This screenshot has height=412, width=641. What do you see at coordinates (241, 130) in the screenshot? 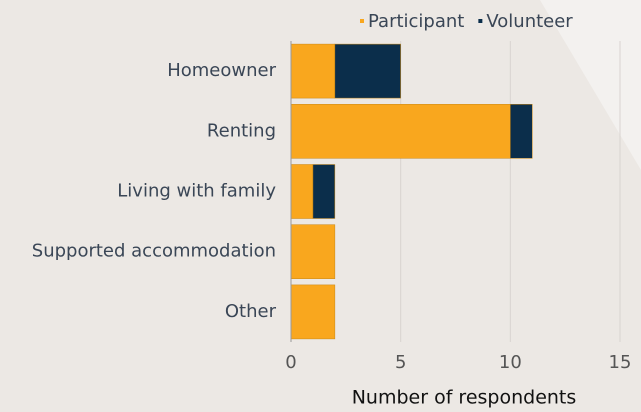
I see `y-tick-label: Renting` at bounding box center [241, 130].